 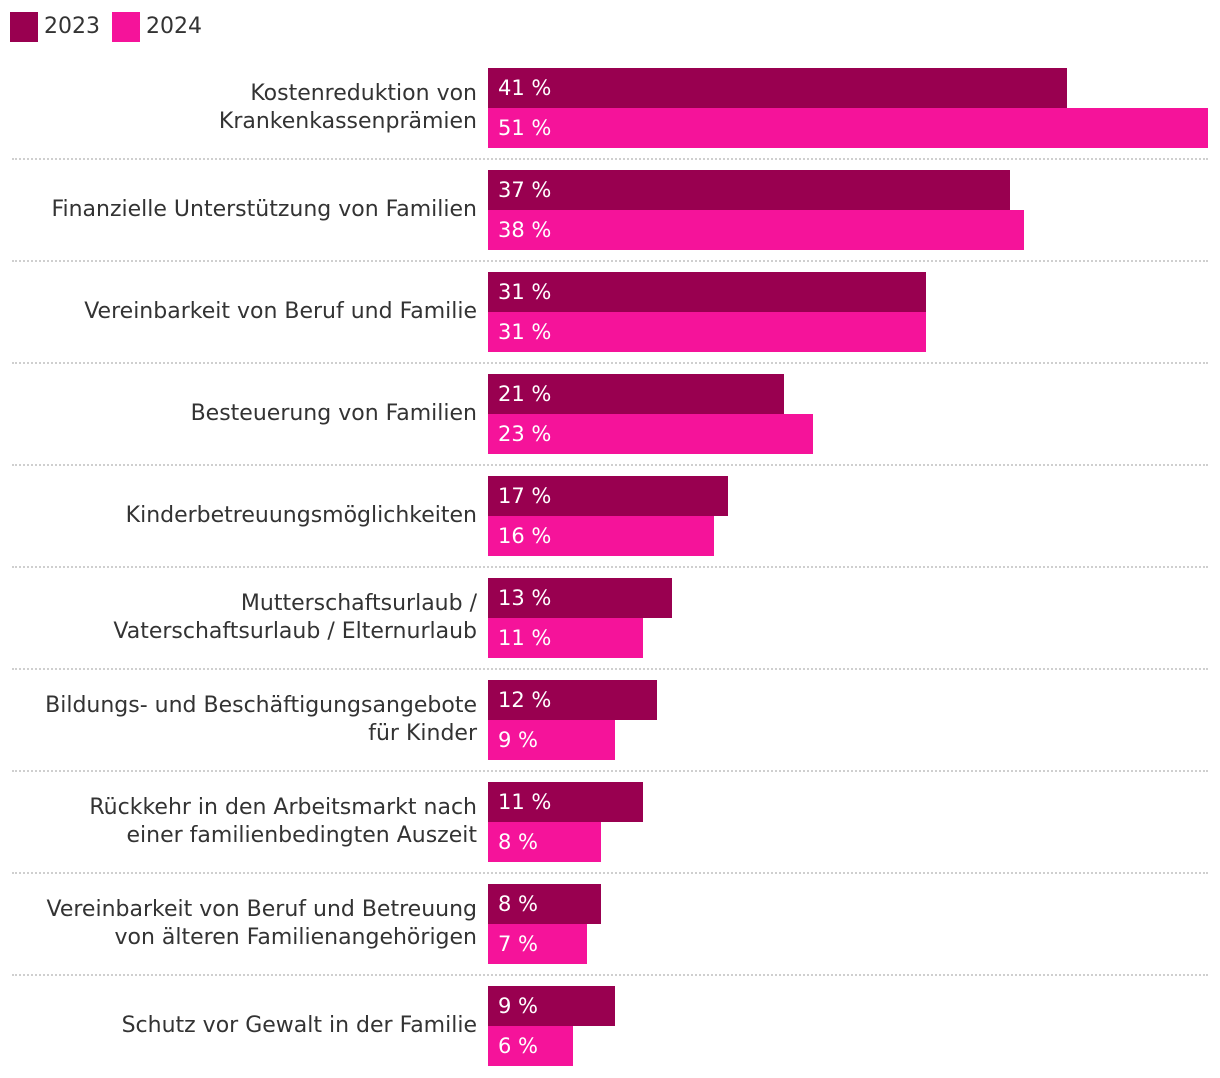 What do you see at coordinates (525, 496) in the screenshot?
I see `bar-value-label: 17 %` at bounding box center [525, 496].